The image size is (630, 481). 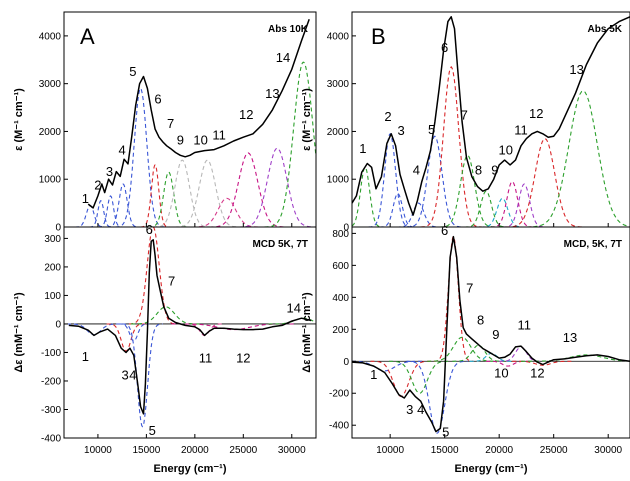 I want to click on x-tick-label: 30000, so click(x=608, y=450).